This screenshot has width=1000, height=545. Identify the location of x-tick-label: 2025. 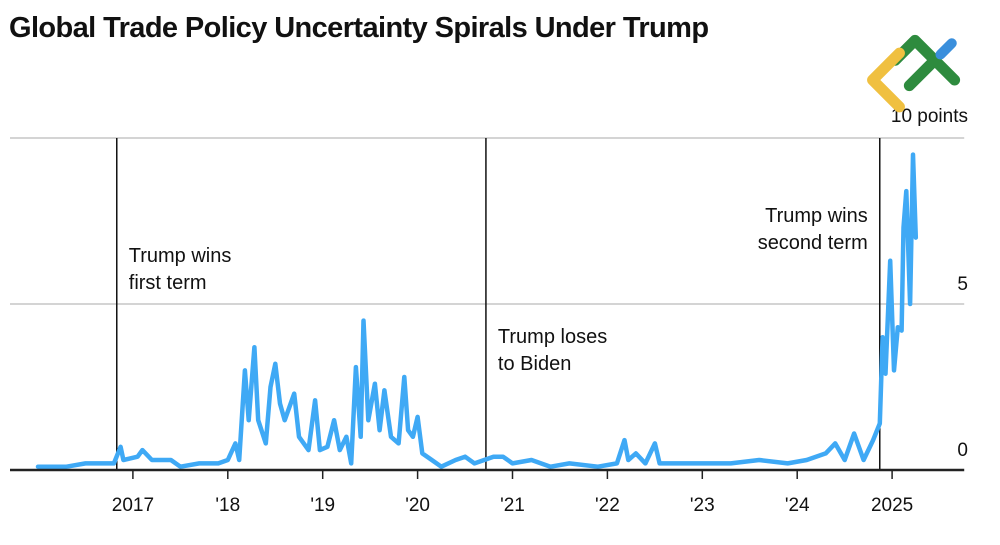
(892, 505).